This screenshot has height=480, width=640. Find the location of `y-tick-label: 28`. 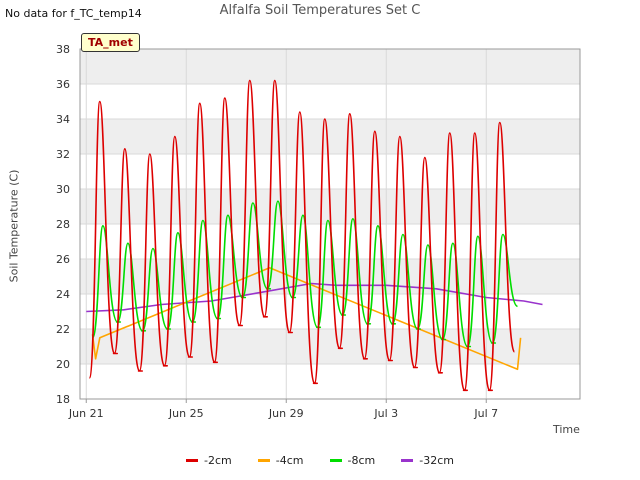

y-tick-label: 28 is located at coordinates (63, 224).